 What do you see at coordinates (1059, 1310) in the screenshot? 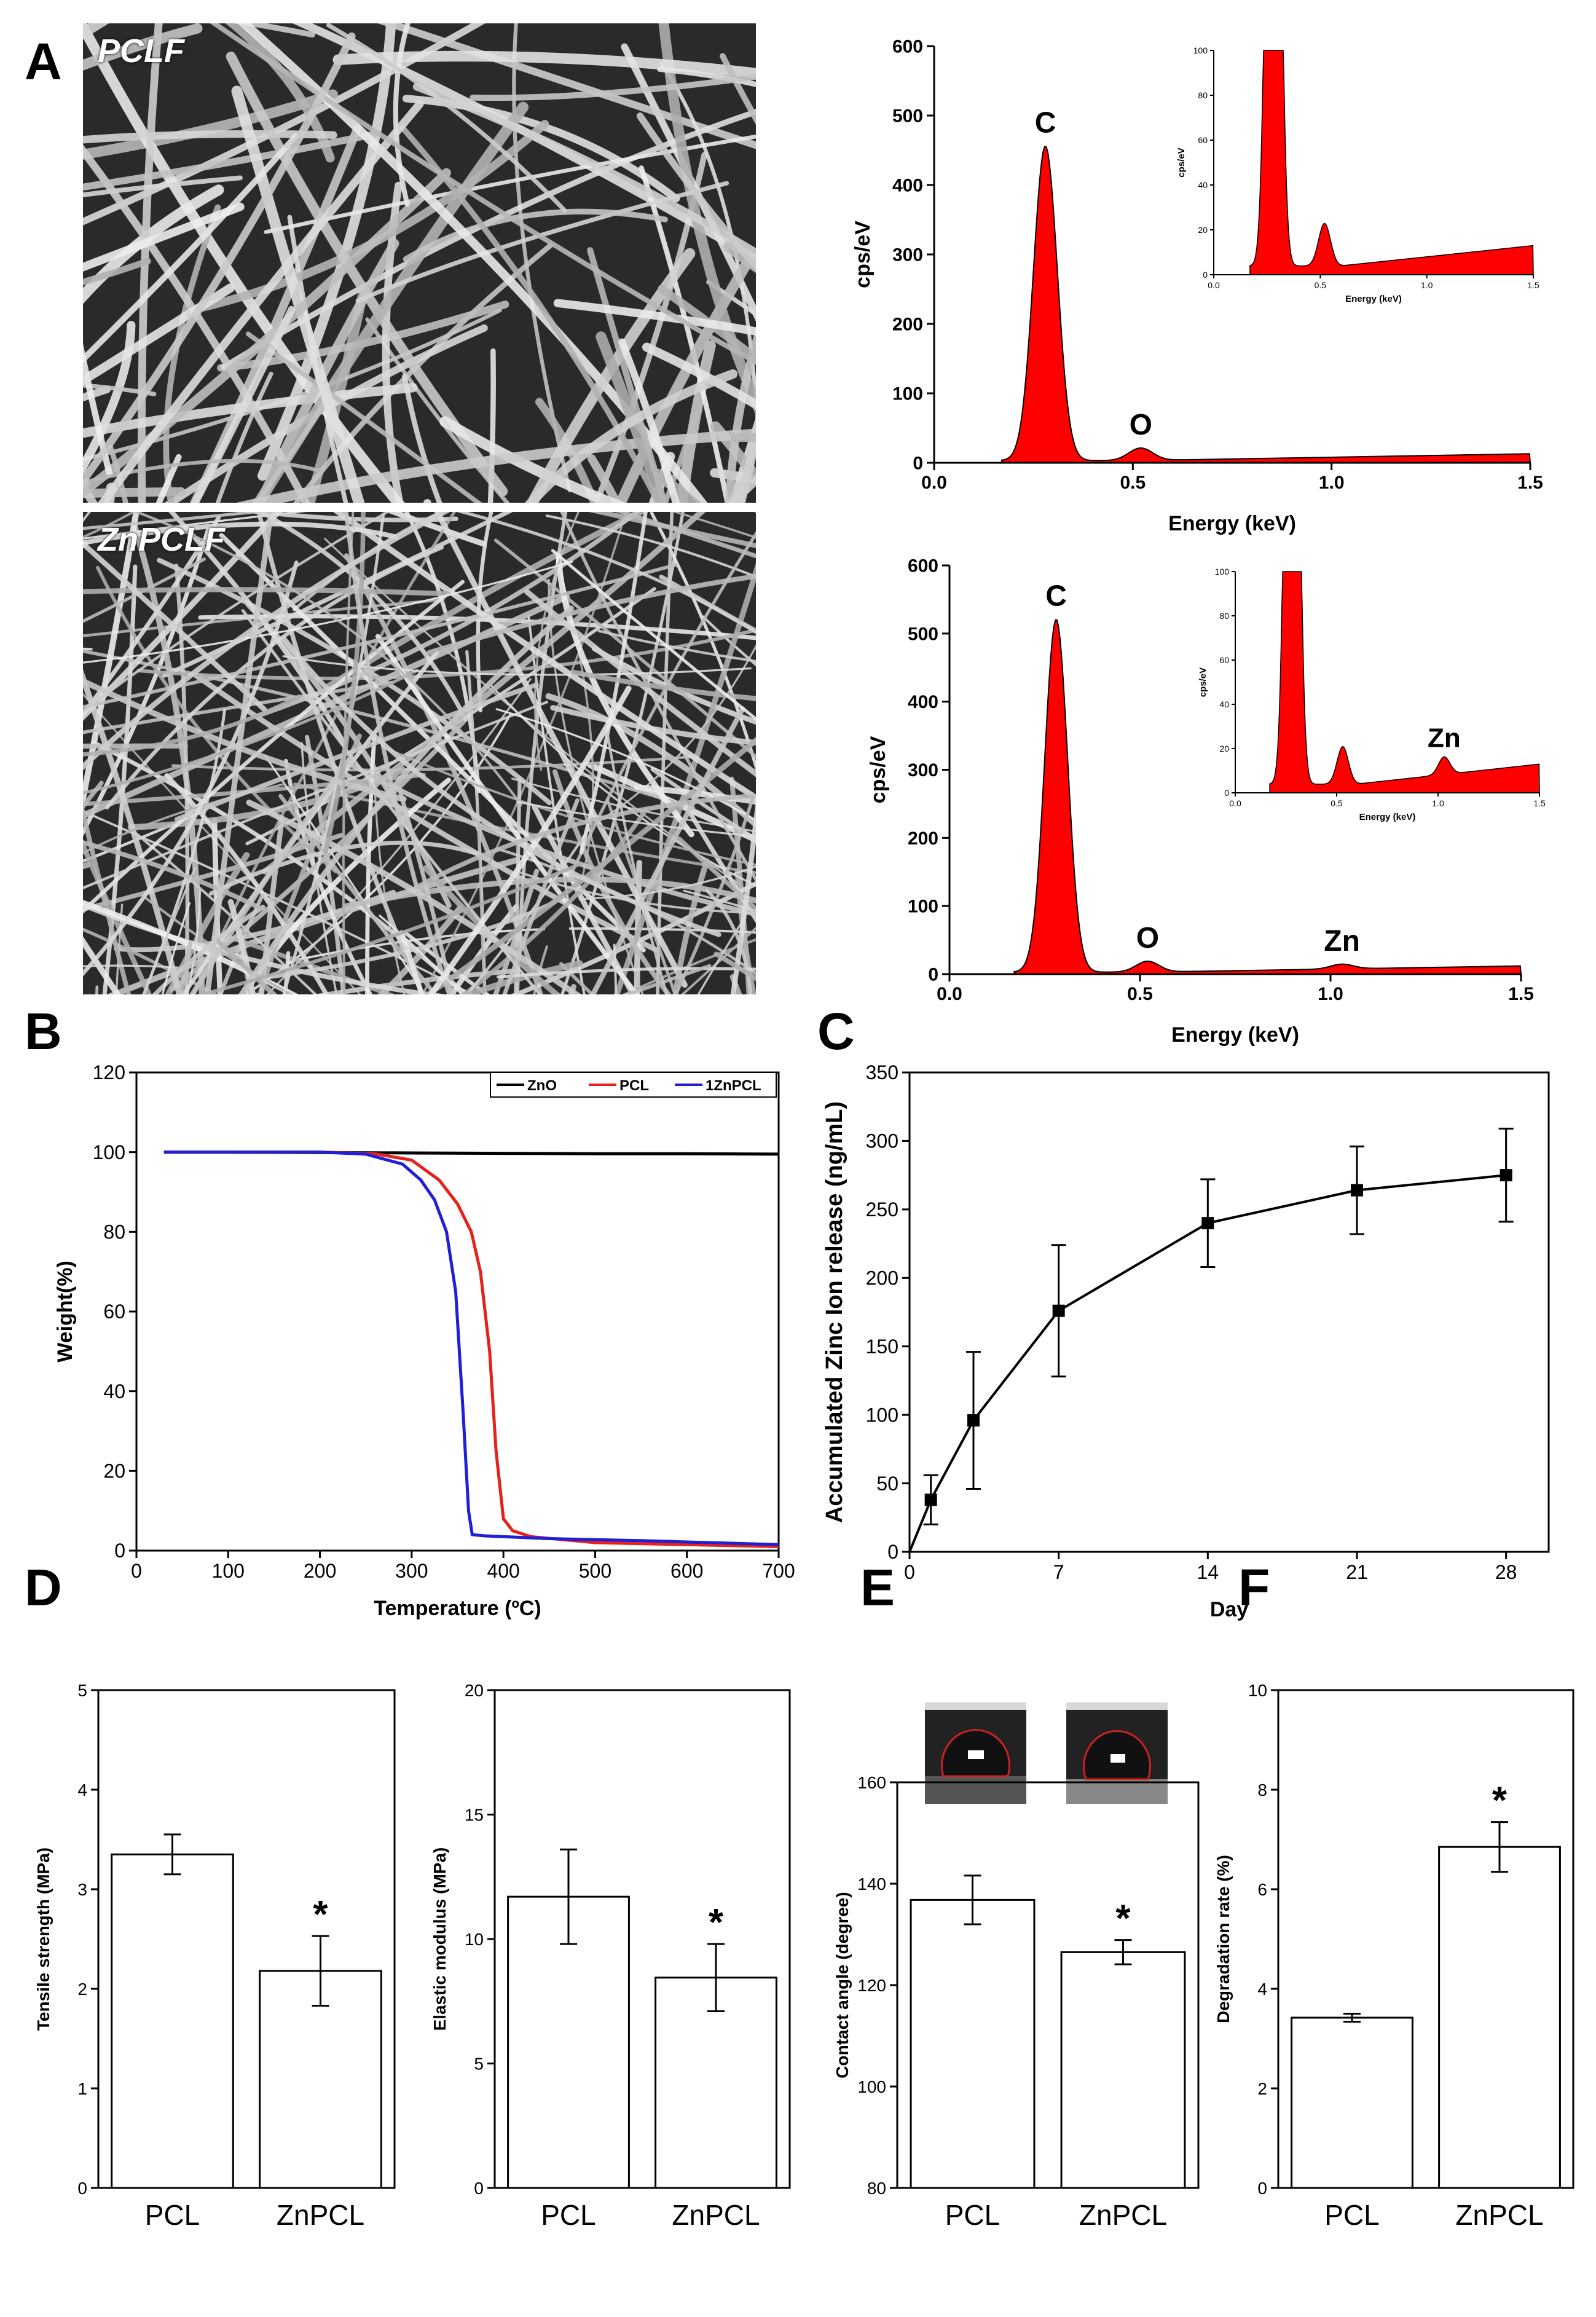
I see `data-point` at bounding box center [1059, 1310].